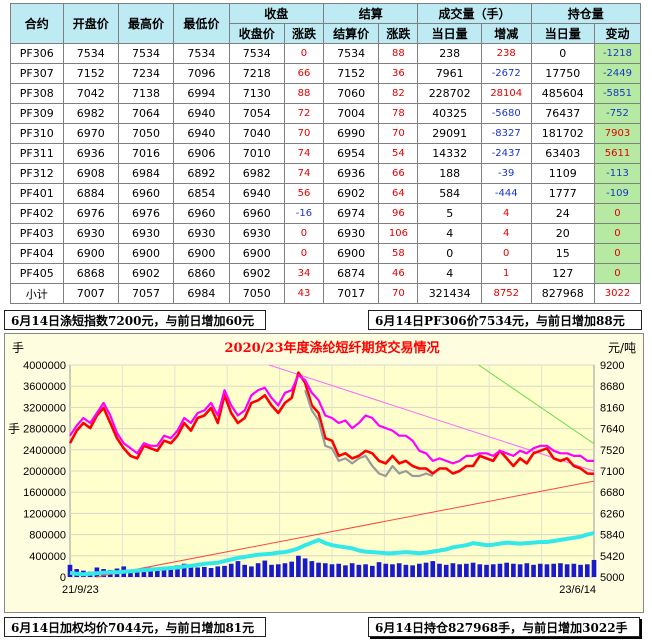 This screenshot has height=640, width=652. Describe the element at coordinates (304, 293) in the screenshot. I see `value-cell: 43` at that location.